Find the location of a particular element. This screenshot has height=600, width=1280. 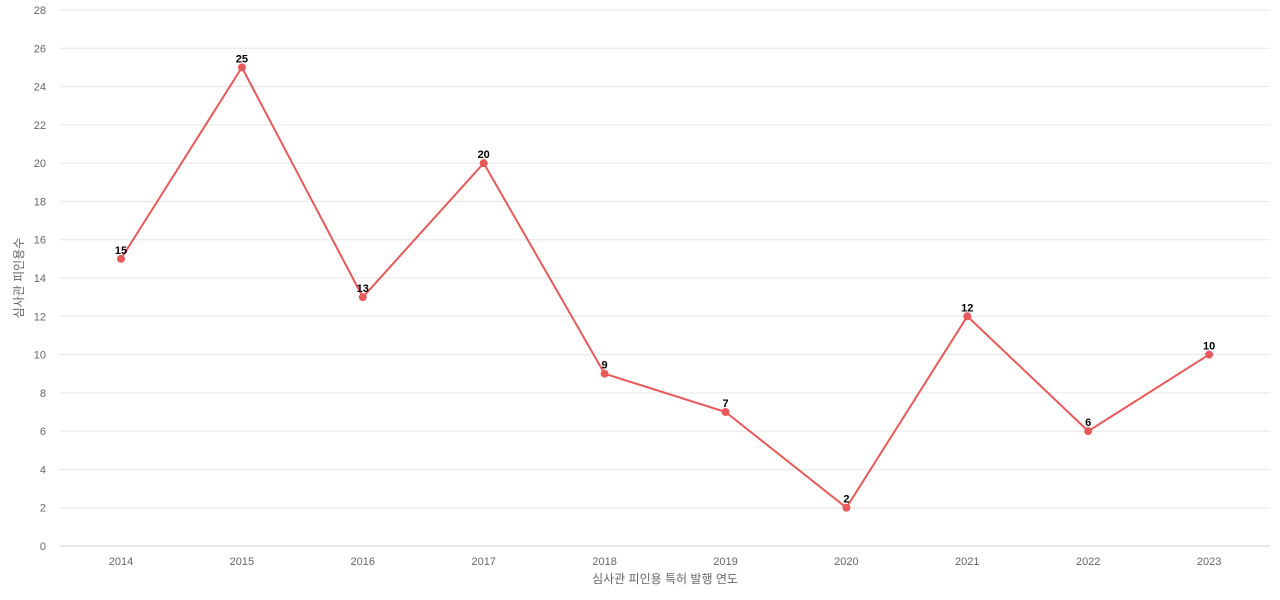

y-tick-label: 4 is located at coordinates (43, 470).